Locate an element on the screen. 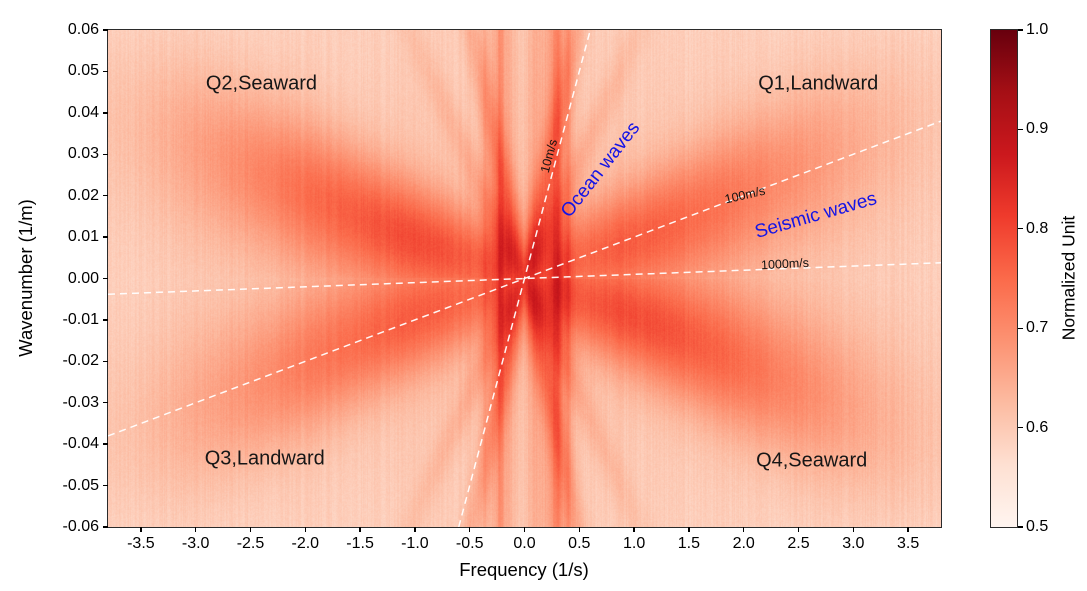 This screenshot has height=591, width=1087. colorbar-tick-label: 0.8 is located at coordinates (1037, 228).